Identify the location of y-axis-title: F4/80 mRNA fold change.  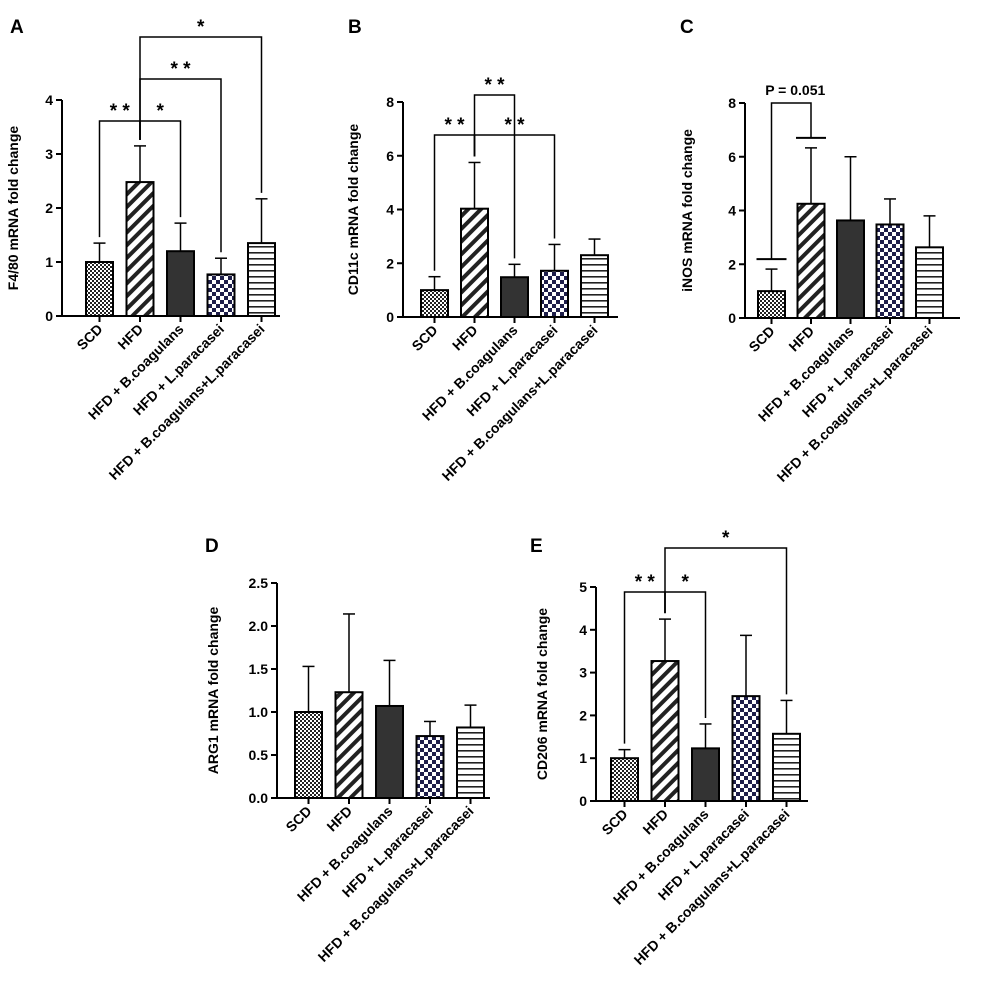
(13, 208).